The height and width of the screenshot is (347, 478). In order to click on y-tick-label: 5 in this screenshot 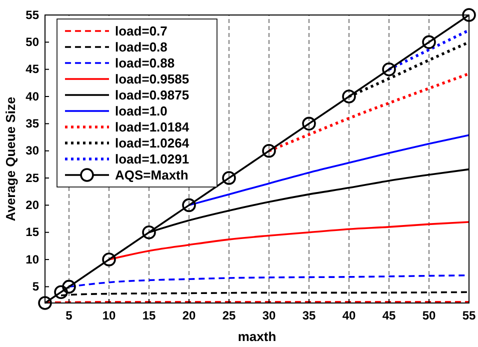, I will do `click(36, 287)`.